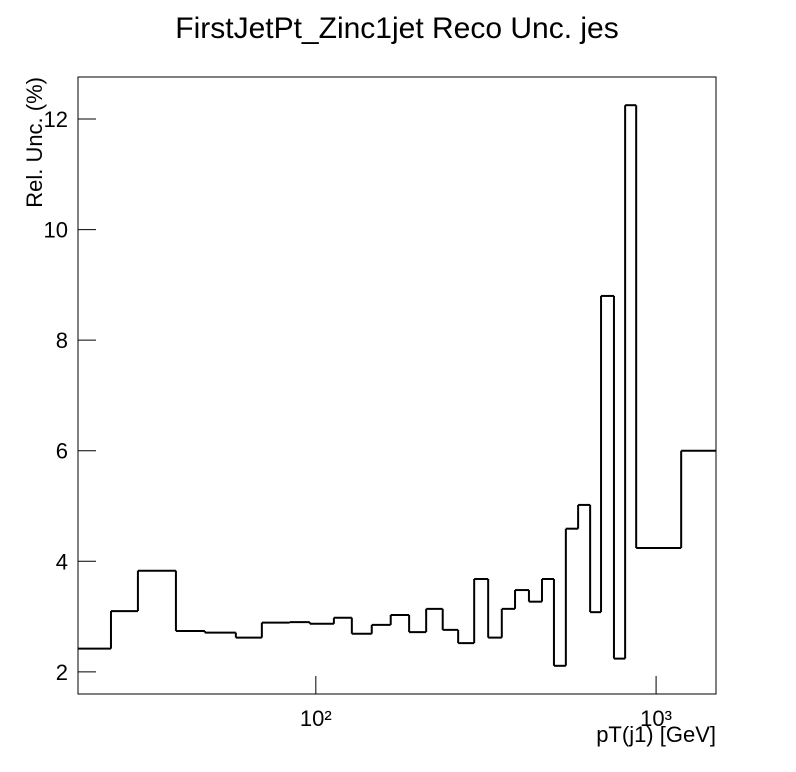  Describe the element at coordinates (656, 734) in the screenshot. I see `x-axis-label: pT(j1) [GeV]` at that location.